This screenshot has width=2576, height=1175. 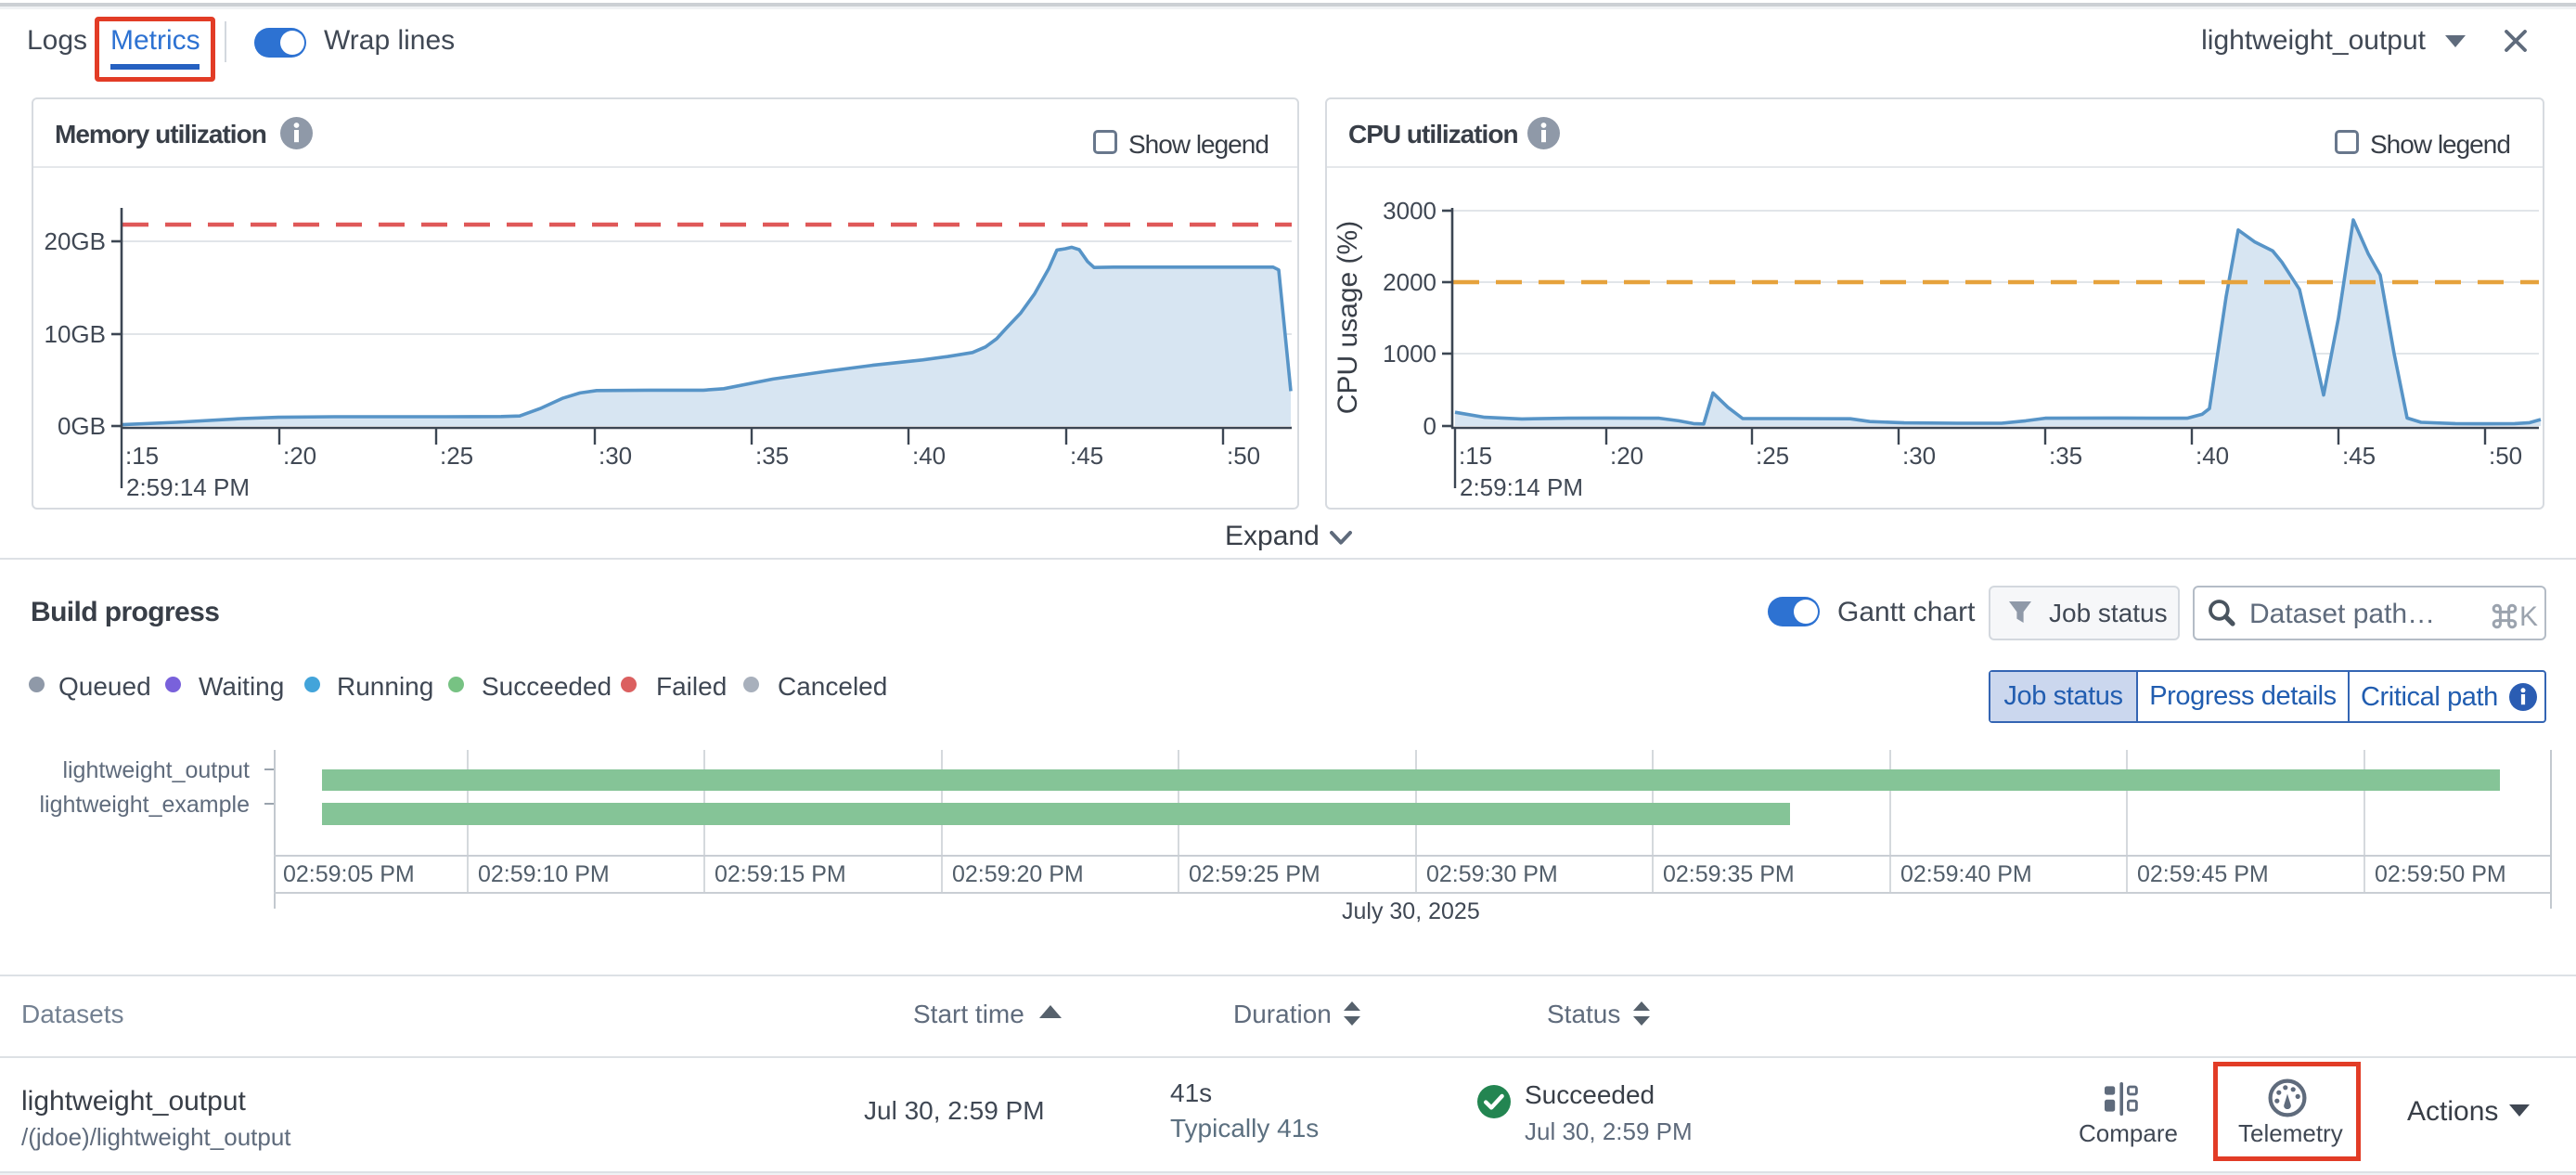 What do you see at coordinates (1409, 211) in the screenshot?
I see `svg-text: 3000` at bounding box center [1409, 211].